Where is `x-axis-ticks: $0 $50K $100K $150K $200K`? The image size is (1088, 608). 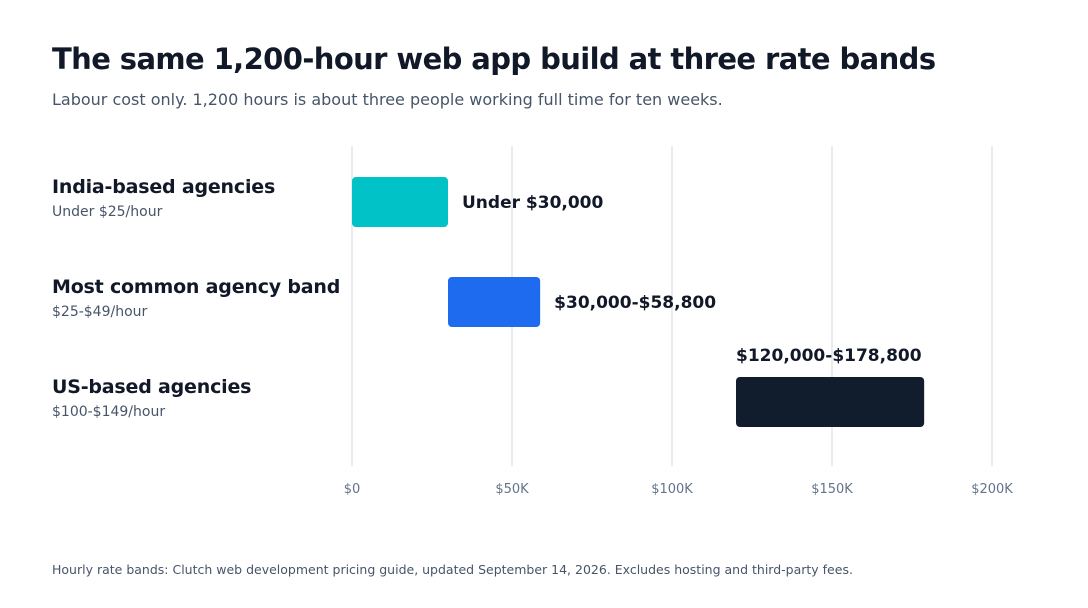
x-axis-ticks: $0 $50K $100K $150K $200K is located at coordinates (679, 489).